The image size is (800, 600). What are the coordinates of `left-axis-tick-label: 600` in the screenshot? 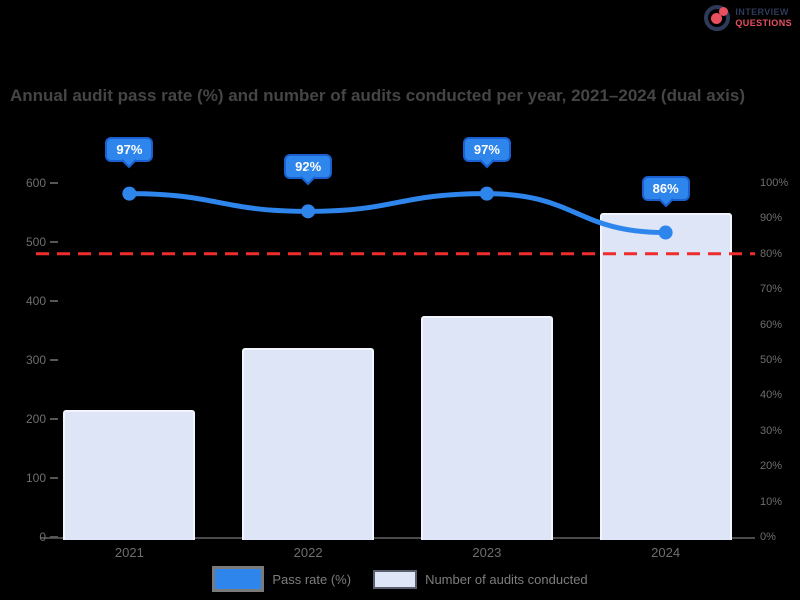 It's located at (35, 183).